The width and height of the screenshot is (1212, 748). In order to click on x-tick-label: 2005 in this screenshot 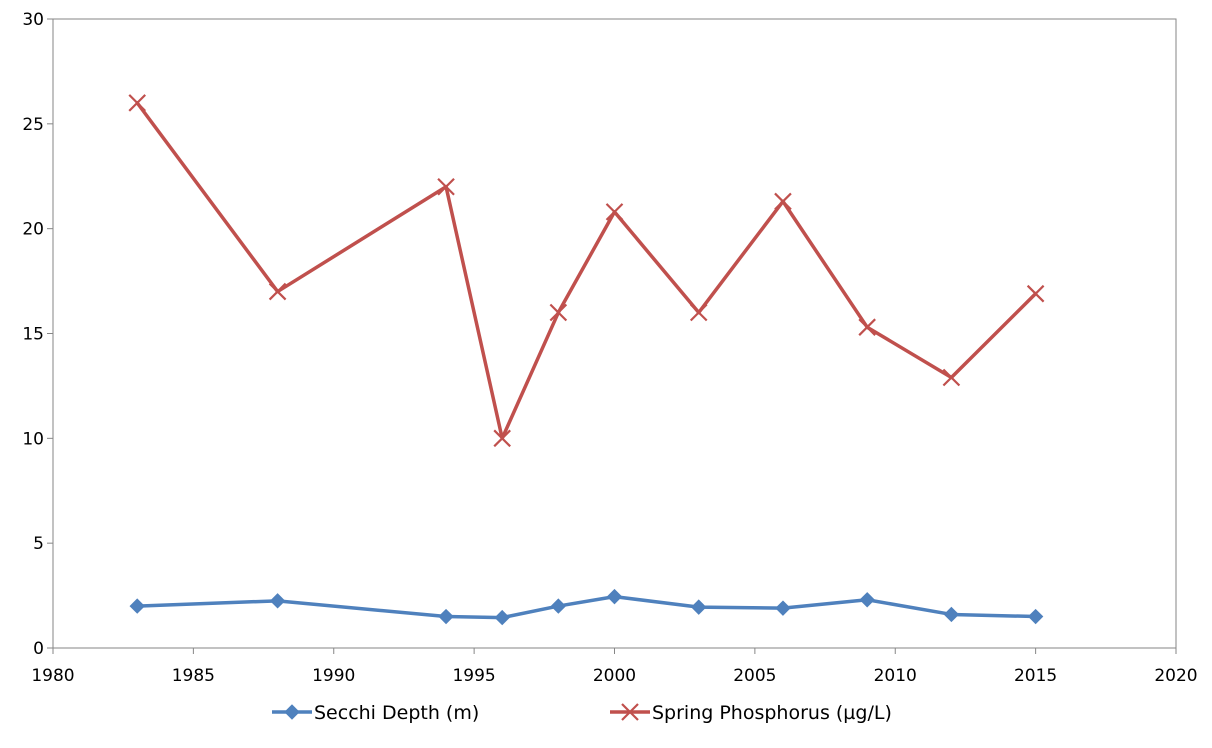, I will do `click(754, 676)`.